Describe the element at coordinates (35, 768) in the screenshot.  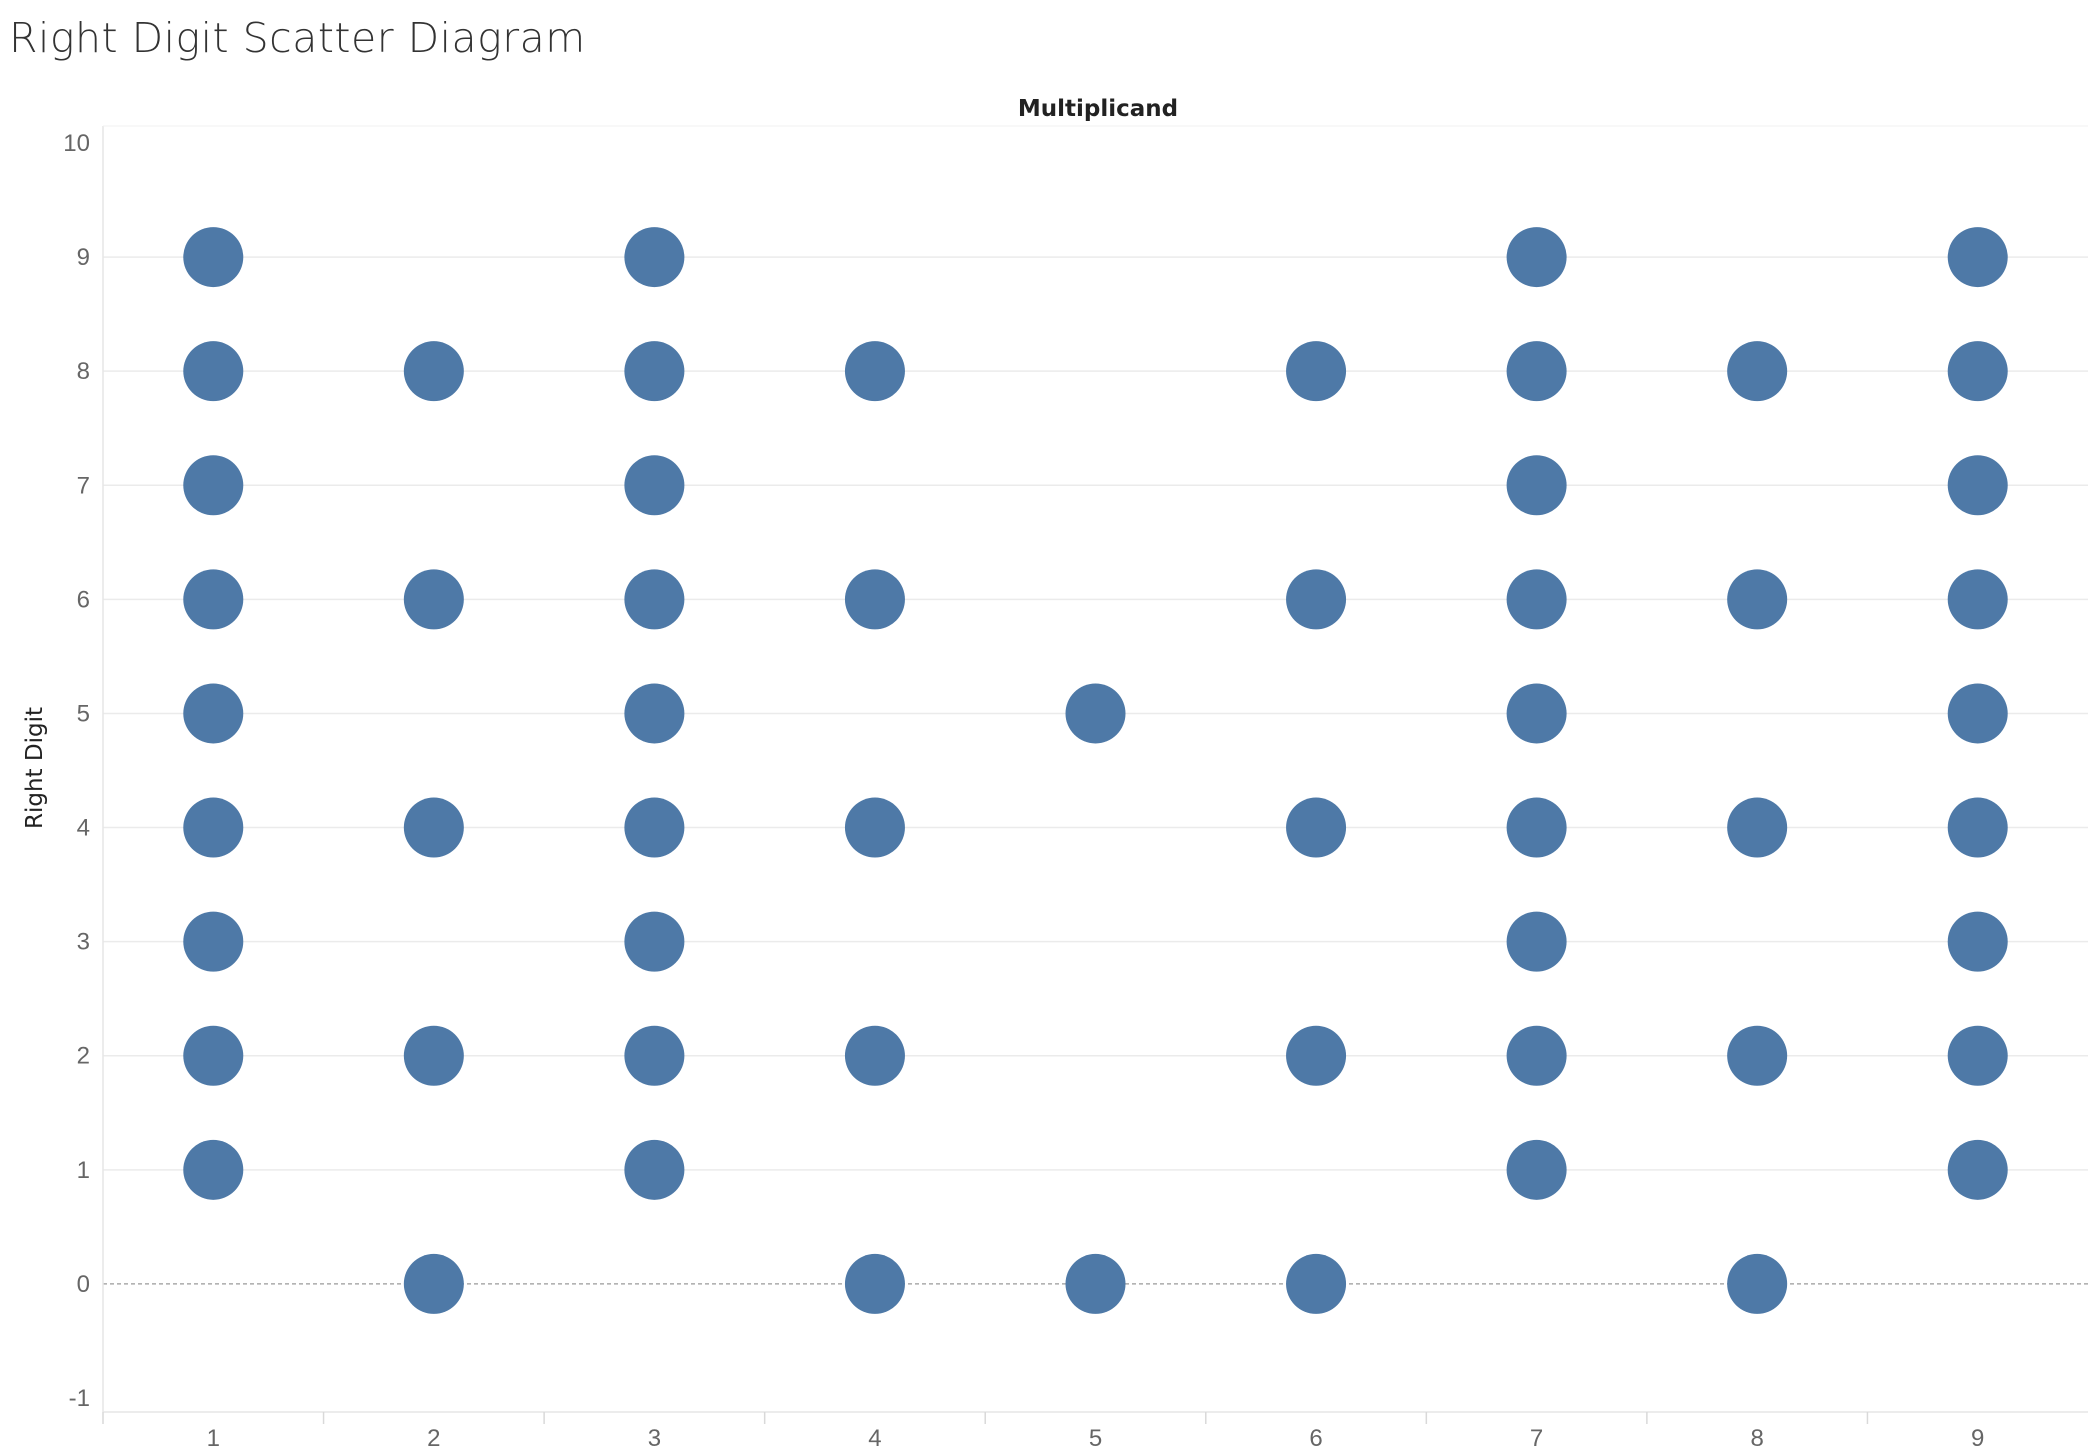
I see `y-axis-title: Right Digit` at that location.